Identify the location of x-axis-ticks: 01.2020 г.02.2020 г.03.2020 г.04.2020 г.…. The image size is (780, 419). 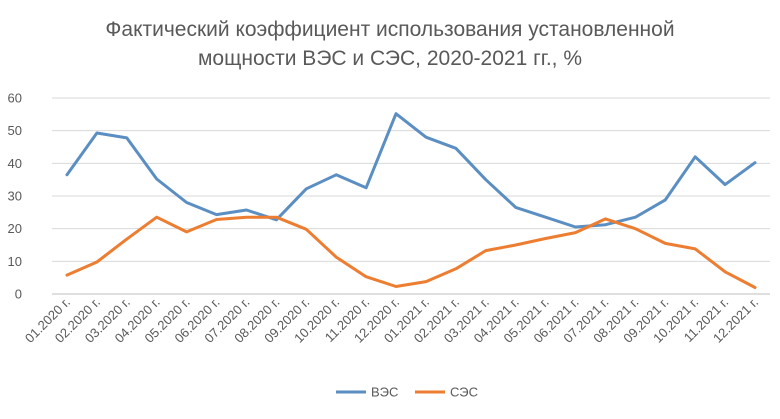
(391, 320).